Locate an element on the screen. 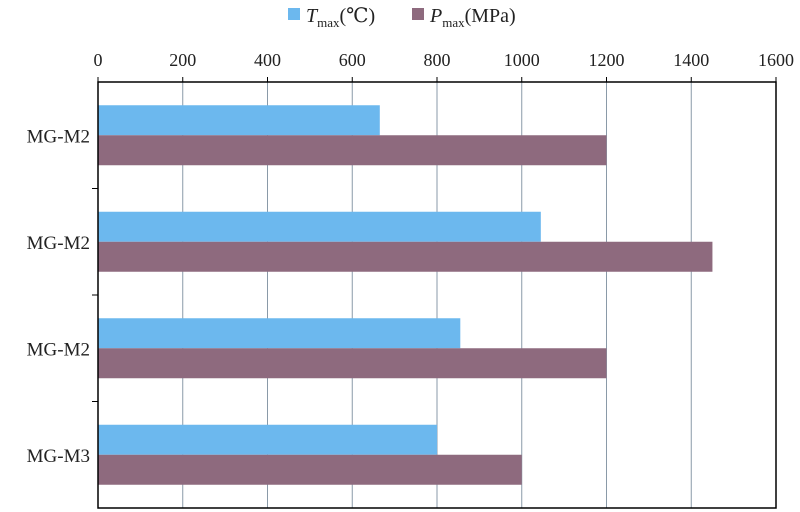 The image size is (800, 512). x-tick-label: 800 is located at coordinates (437, 60).